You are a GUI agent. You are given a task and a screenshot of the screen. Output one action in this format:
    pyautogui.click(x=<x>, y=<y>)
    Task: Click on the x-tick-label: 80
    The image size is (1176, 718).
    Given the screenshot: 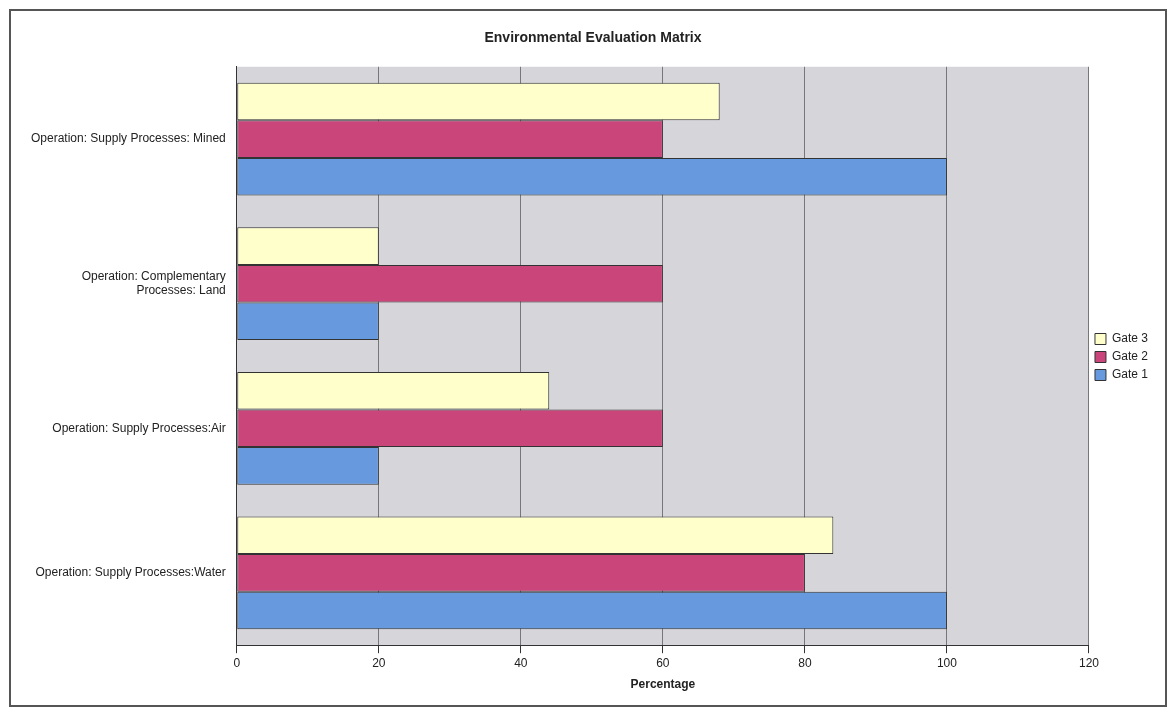 What is the action you would take?
    pyautogui.click(x=805, y=662)
    